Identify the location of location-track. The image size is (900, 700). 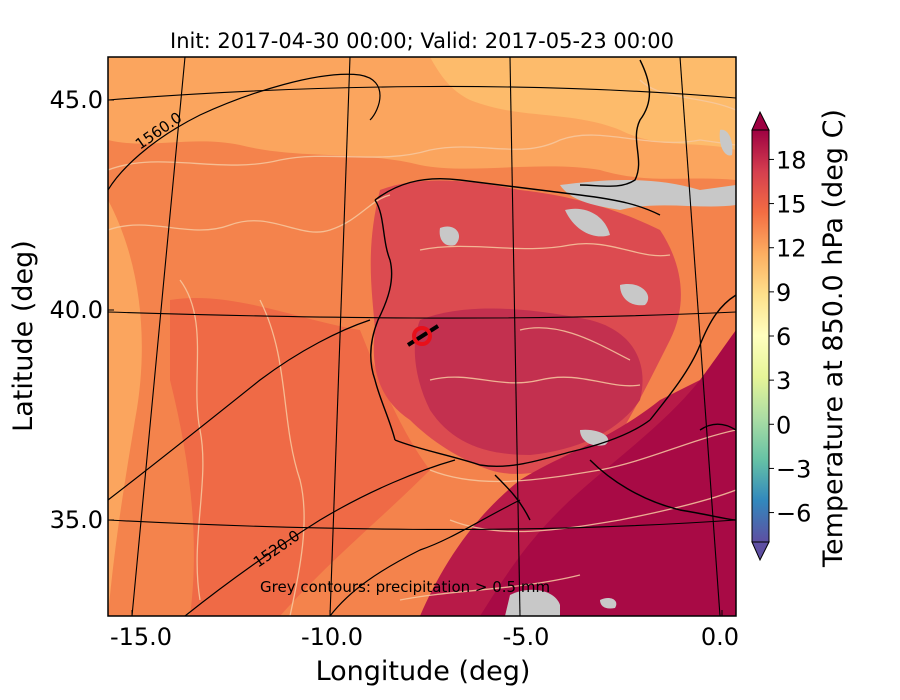
(423, 335).